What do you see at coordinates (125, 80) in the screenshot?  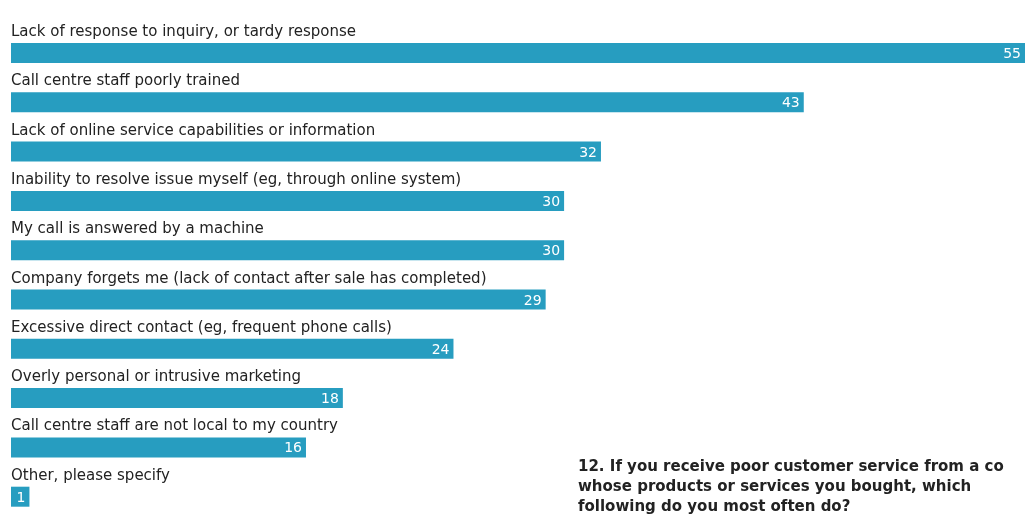 I see `y-tick-label: Call centre staff poorly trained` at bounding box center [125, 80].